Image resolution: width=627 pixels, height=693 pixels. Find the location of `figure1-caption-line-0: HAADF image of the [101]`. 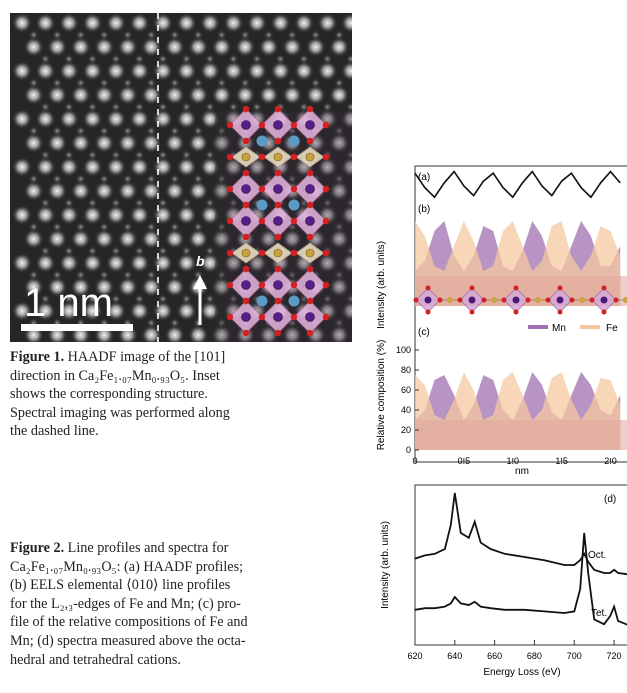

figure1-caption-line-0: HAADF image of the [101] is located at coordinates (146, 357).